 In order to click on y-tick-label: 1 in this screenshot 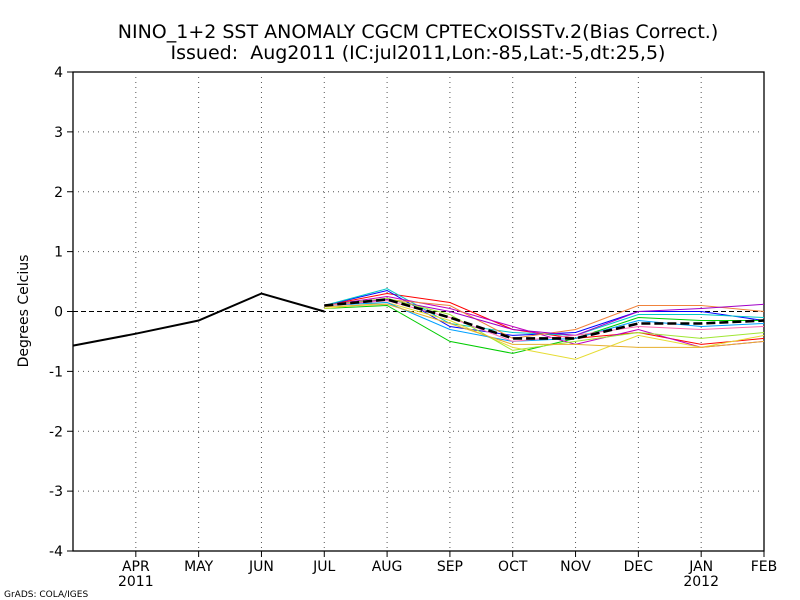, I will do `click(58, 253)`.